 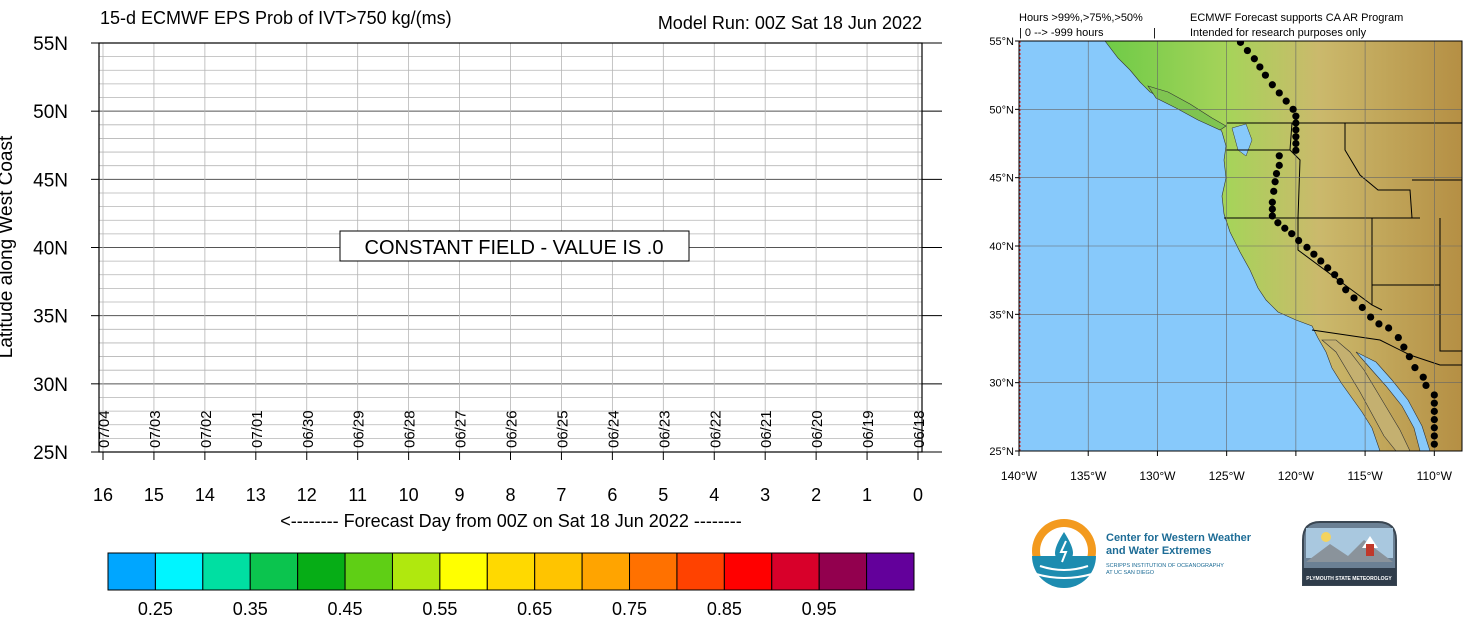 What do you see at coordinates (766, 429) in the screenshot?
I see `date-label: 06/21` at bounding box center [766, 429].